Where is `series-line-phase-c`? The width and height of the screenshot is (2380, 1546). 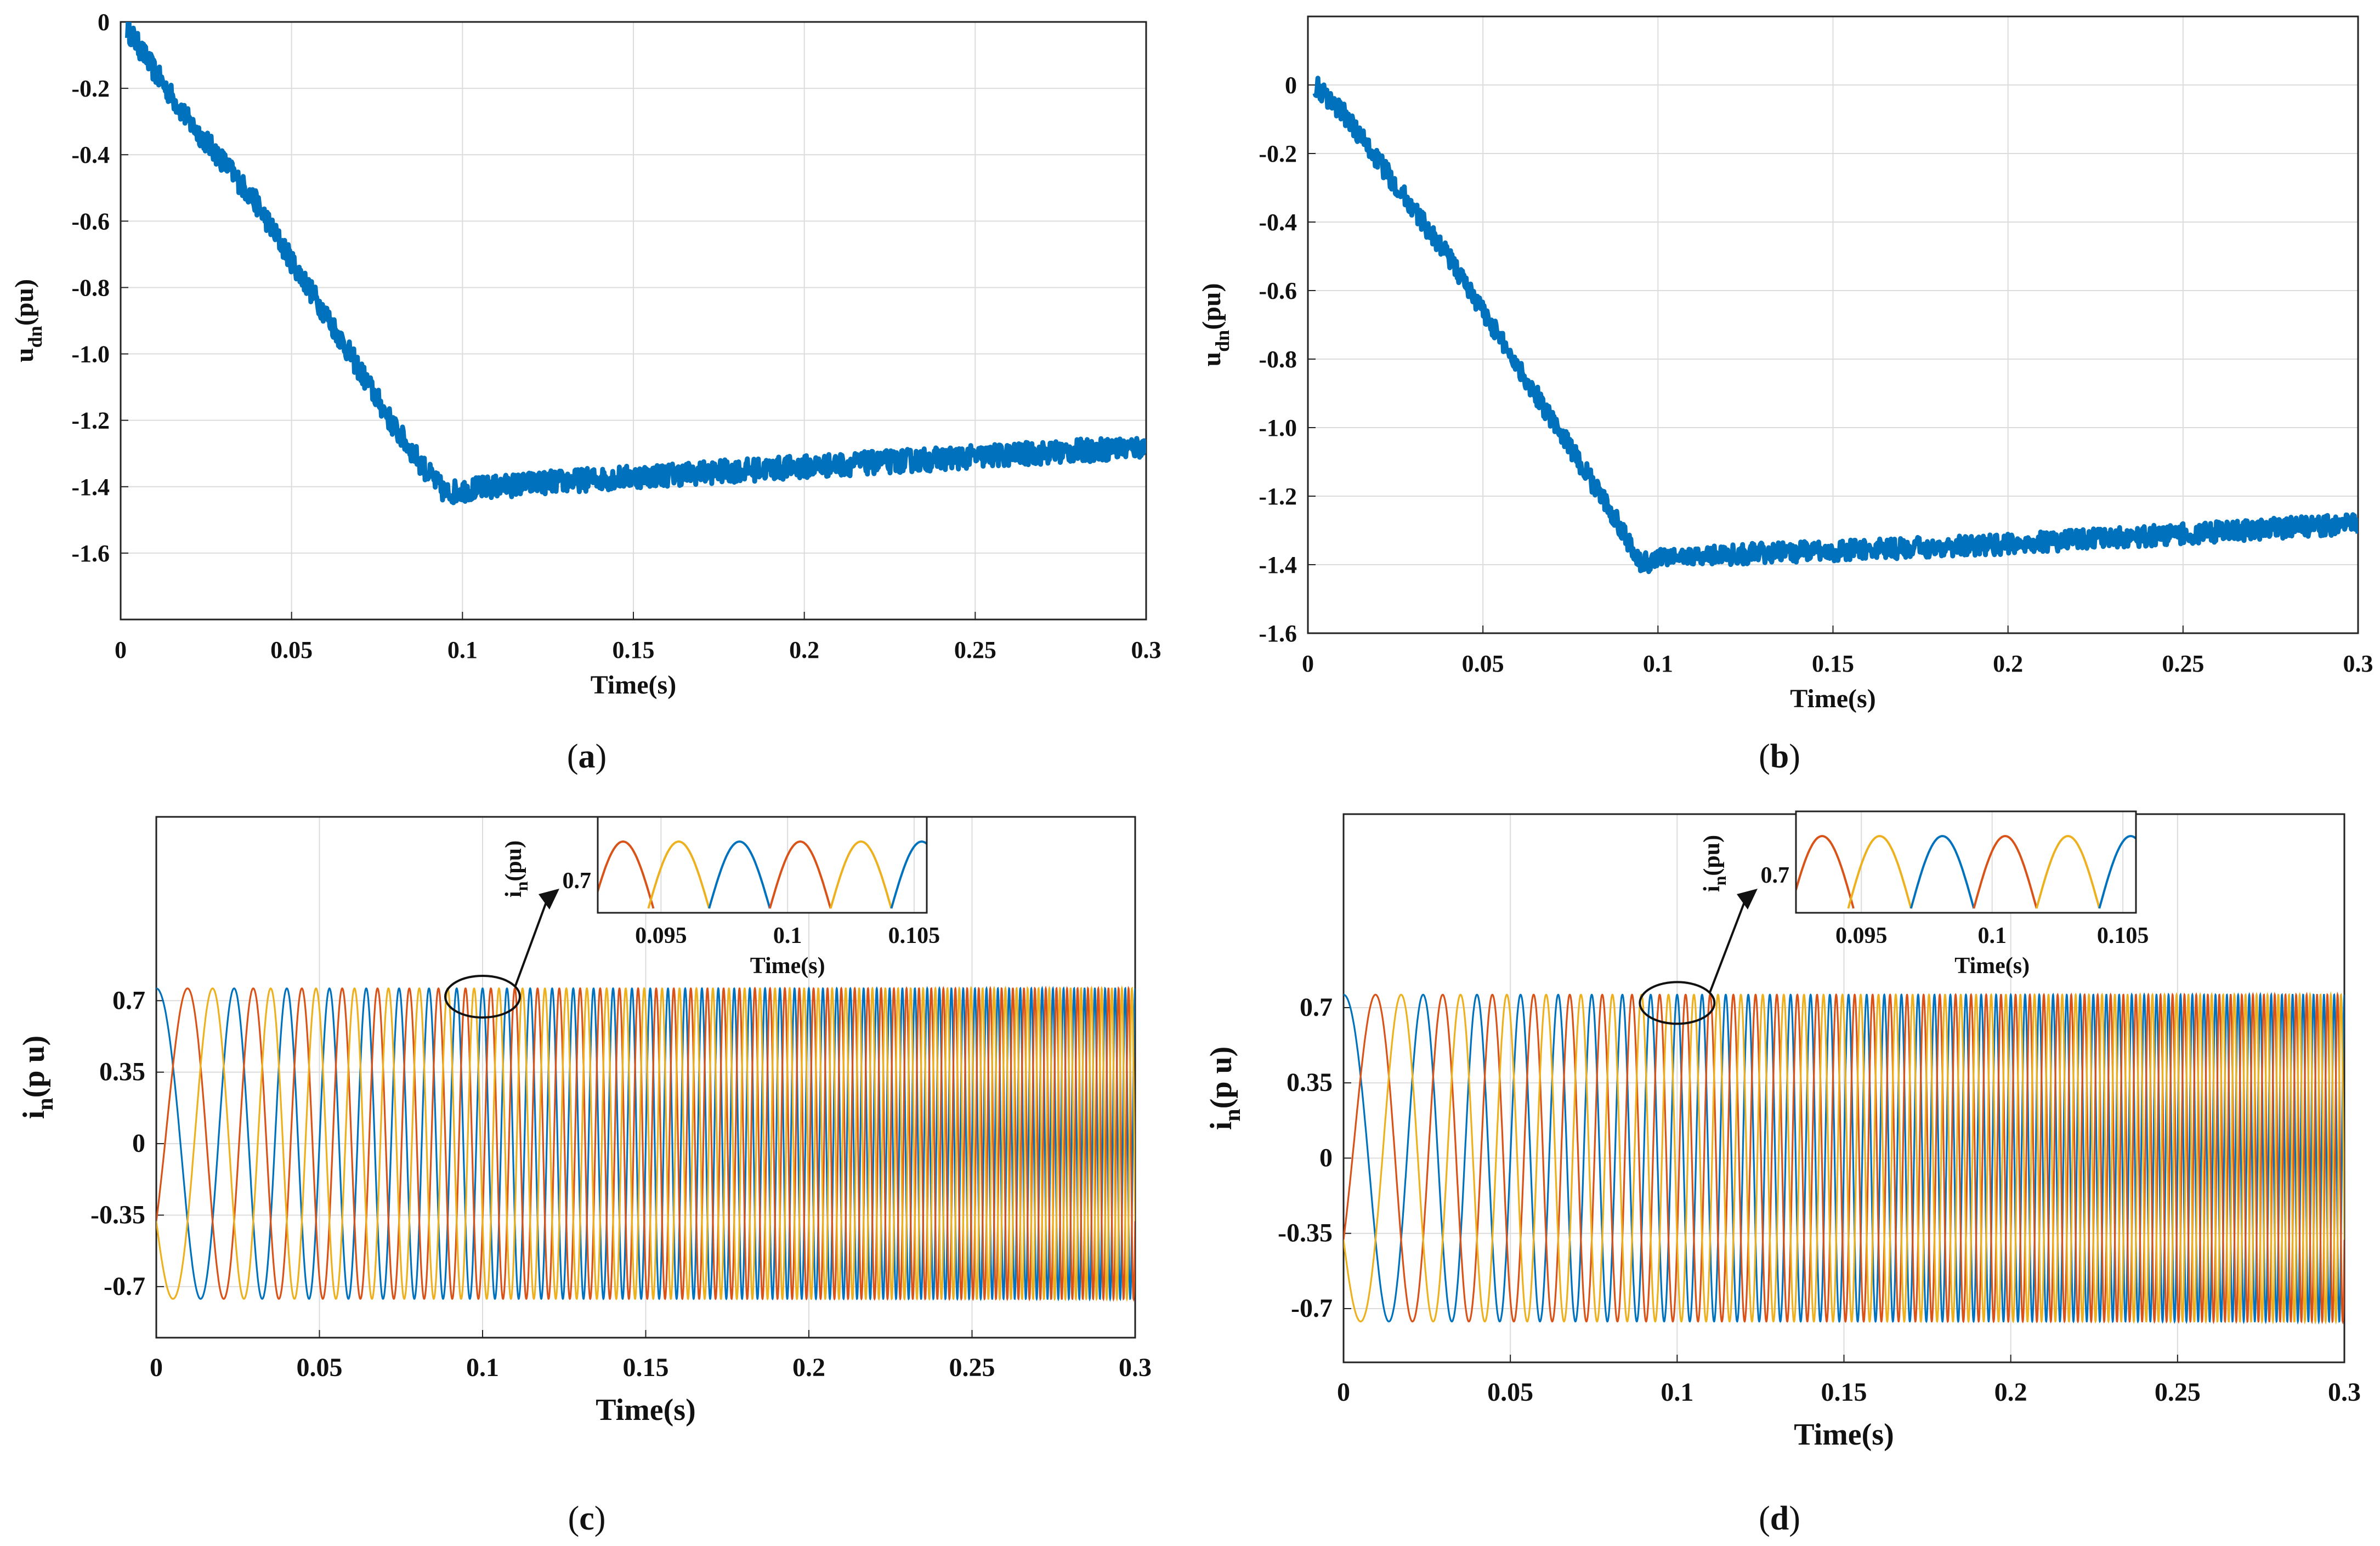 series-line-phase-c is located at coordinates (1844, 1158).